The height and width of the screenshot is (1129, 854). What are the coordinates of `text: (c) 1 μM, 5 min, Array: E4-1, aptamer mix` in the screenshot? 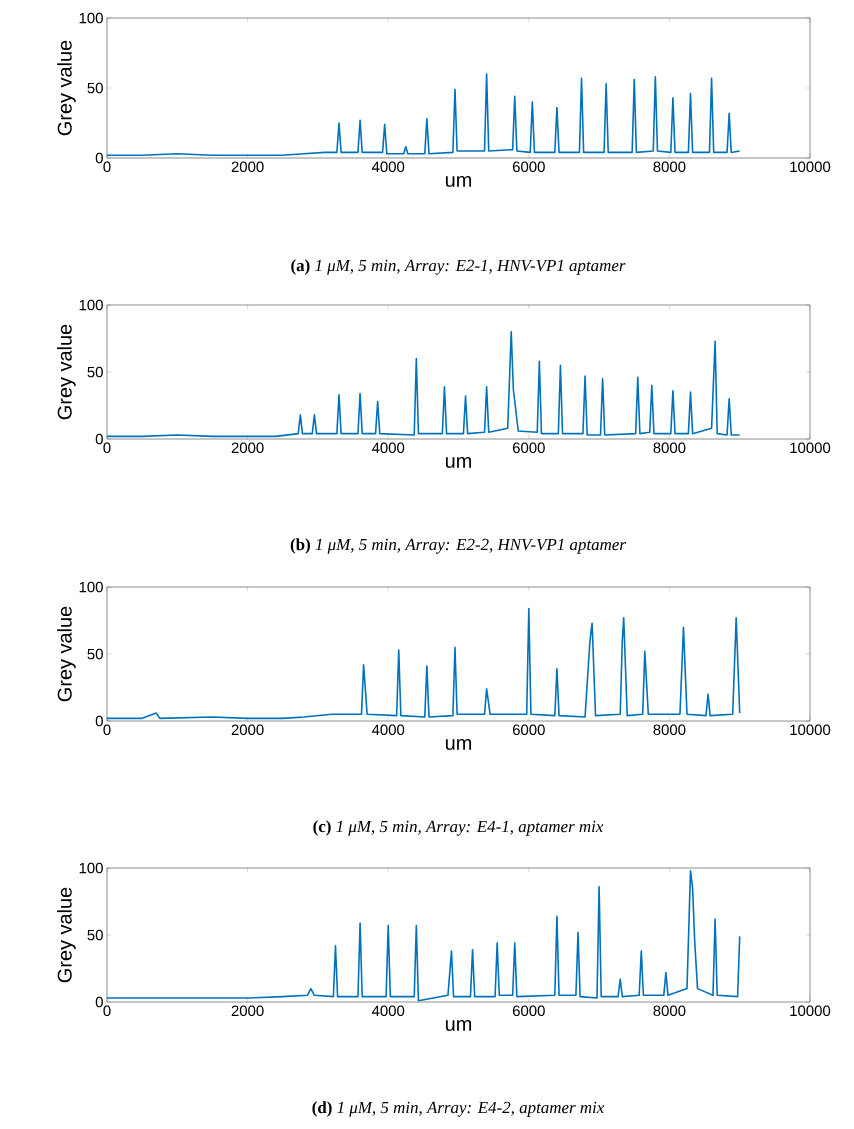 It's located at (458, 828).